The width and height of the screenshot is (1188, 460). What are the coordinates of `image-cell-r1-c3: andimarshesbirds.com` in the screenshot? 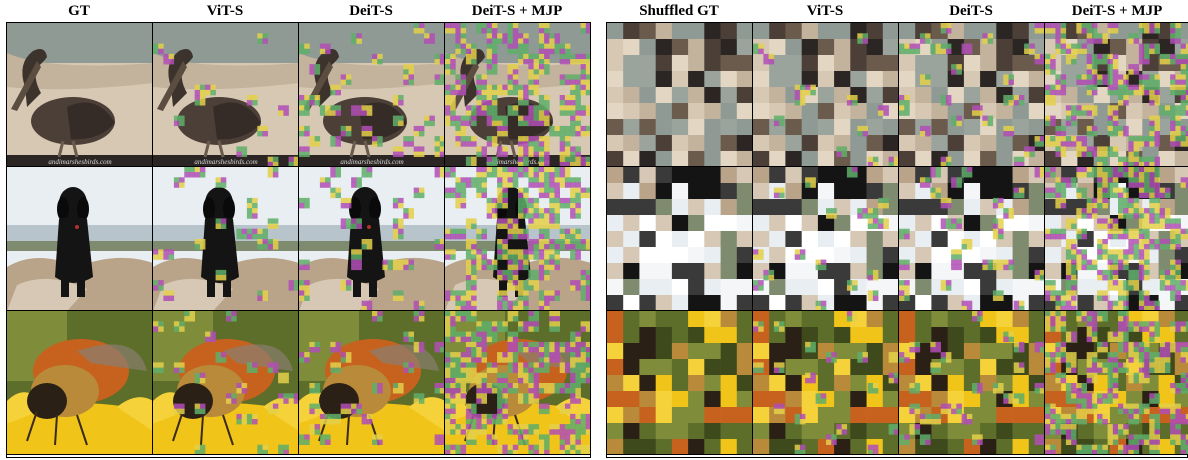 It's located at (372, 95).